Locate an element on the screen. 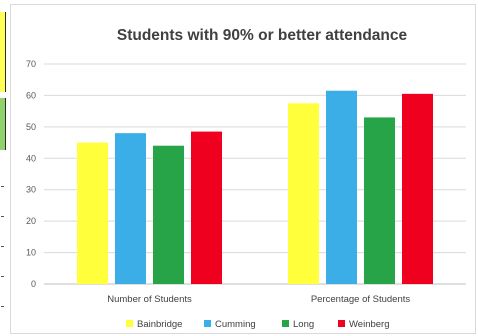  x-axis-categories: Number of Students Percentage of Students is located at coordinates (258, 299).